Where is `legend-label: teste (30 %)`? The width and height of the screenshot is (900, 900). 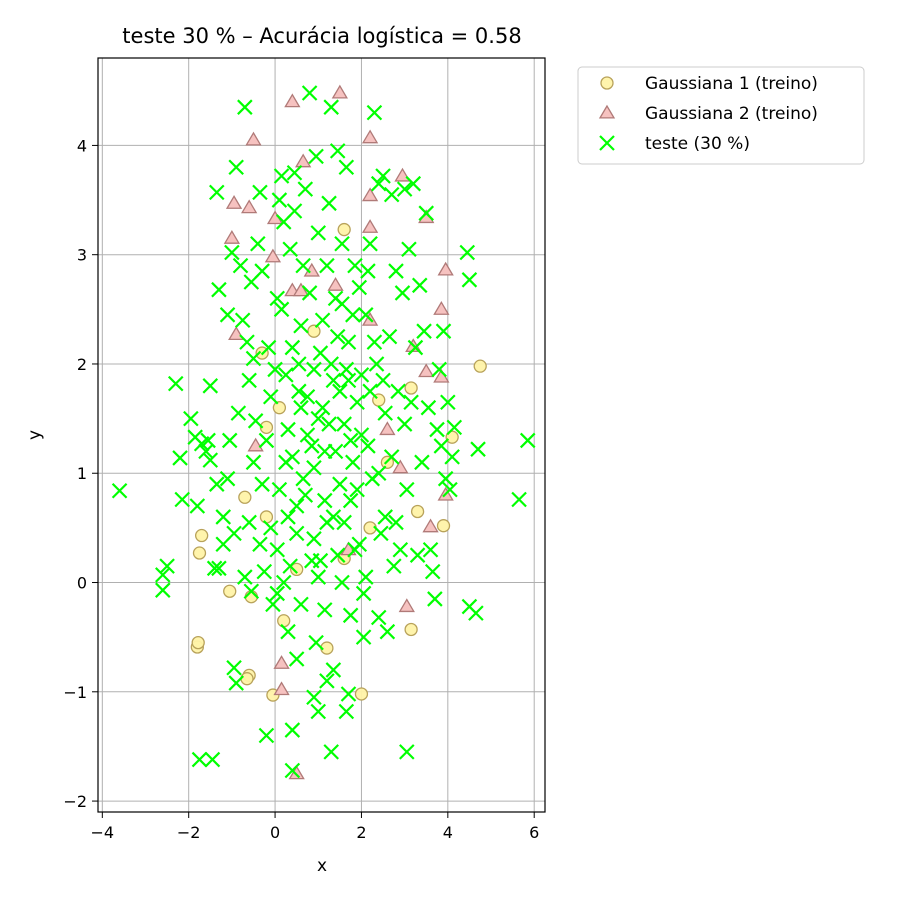
legend-label: teste (30 %) is located at coordinates (697, 144).